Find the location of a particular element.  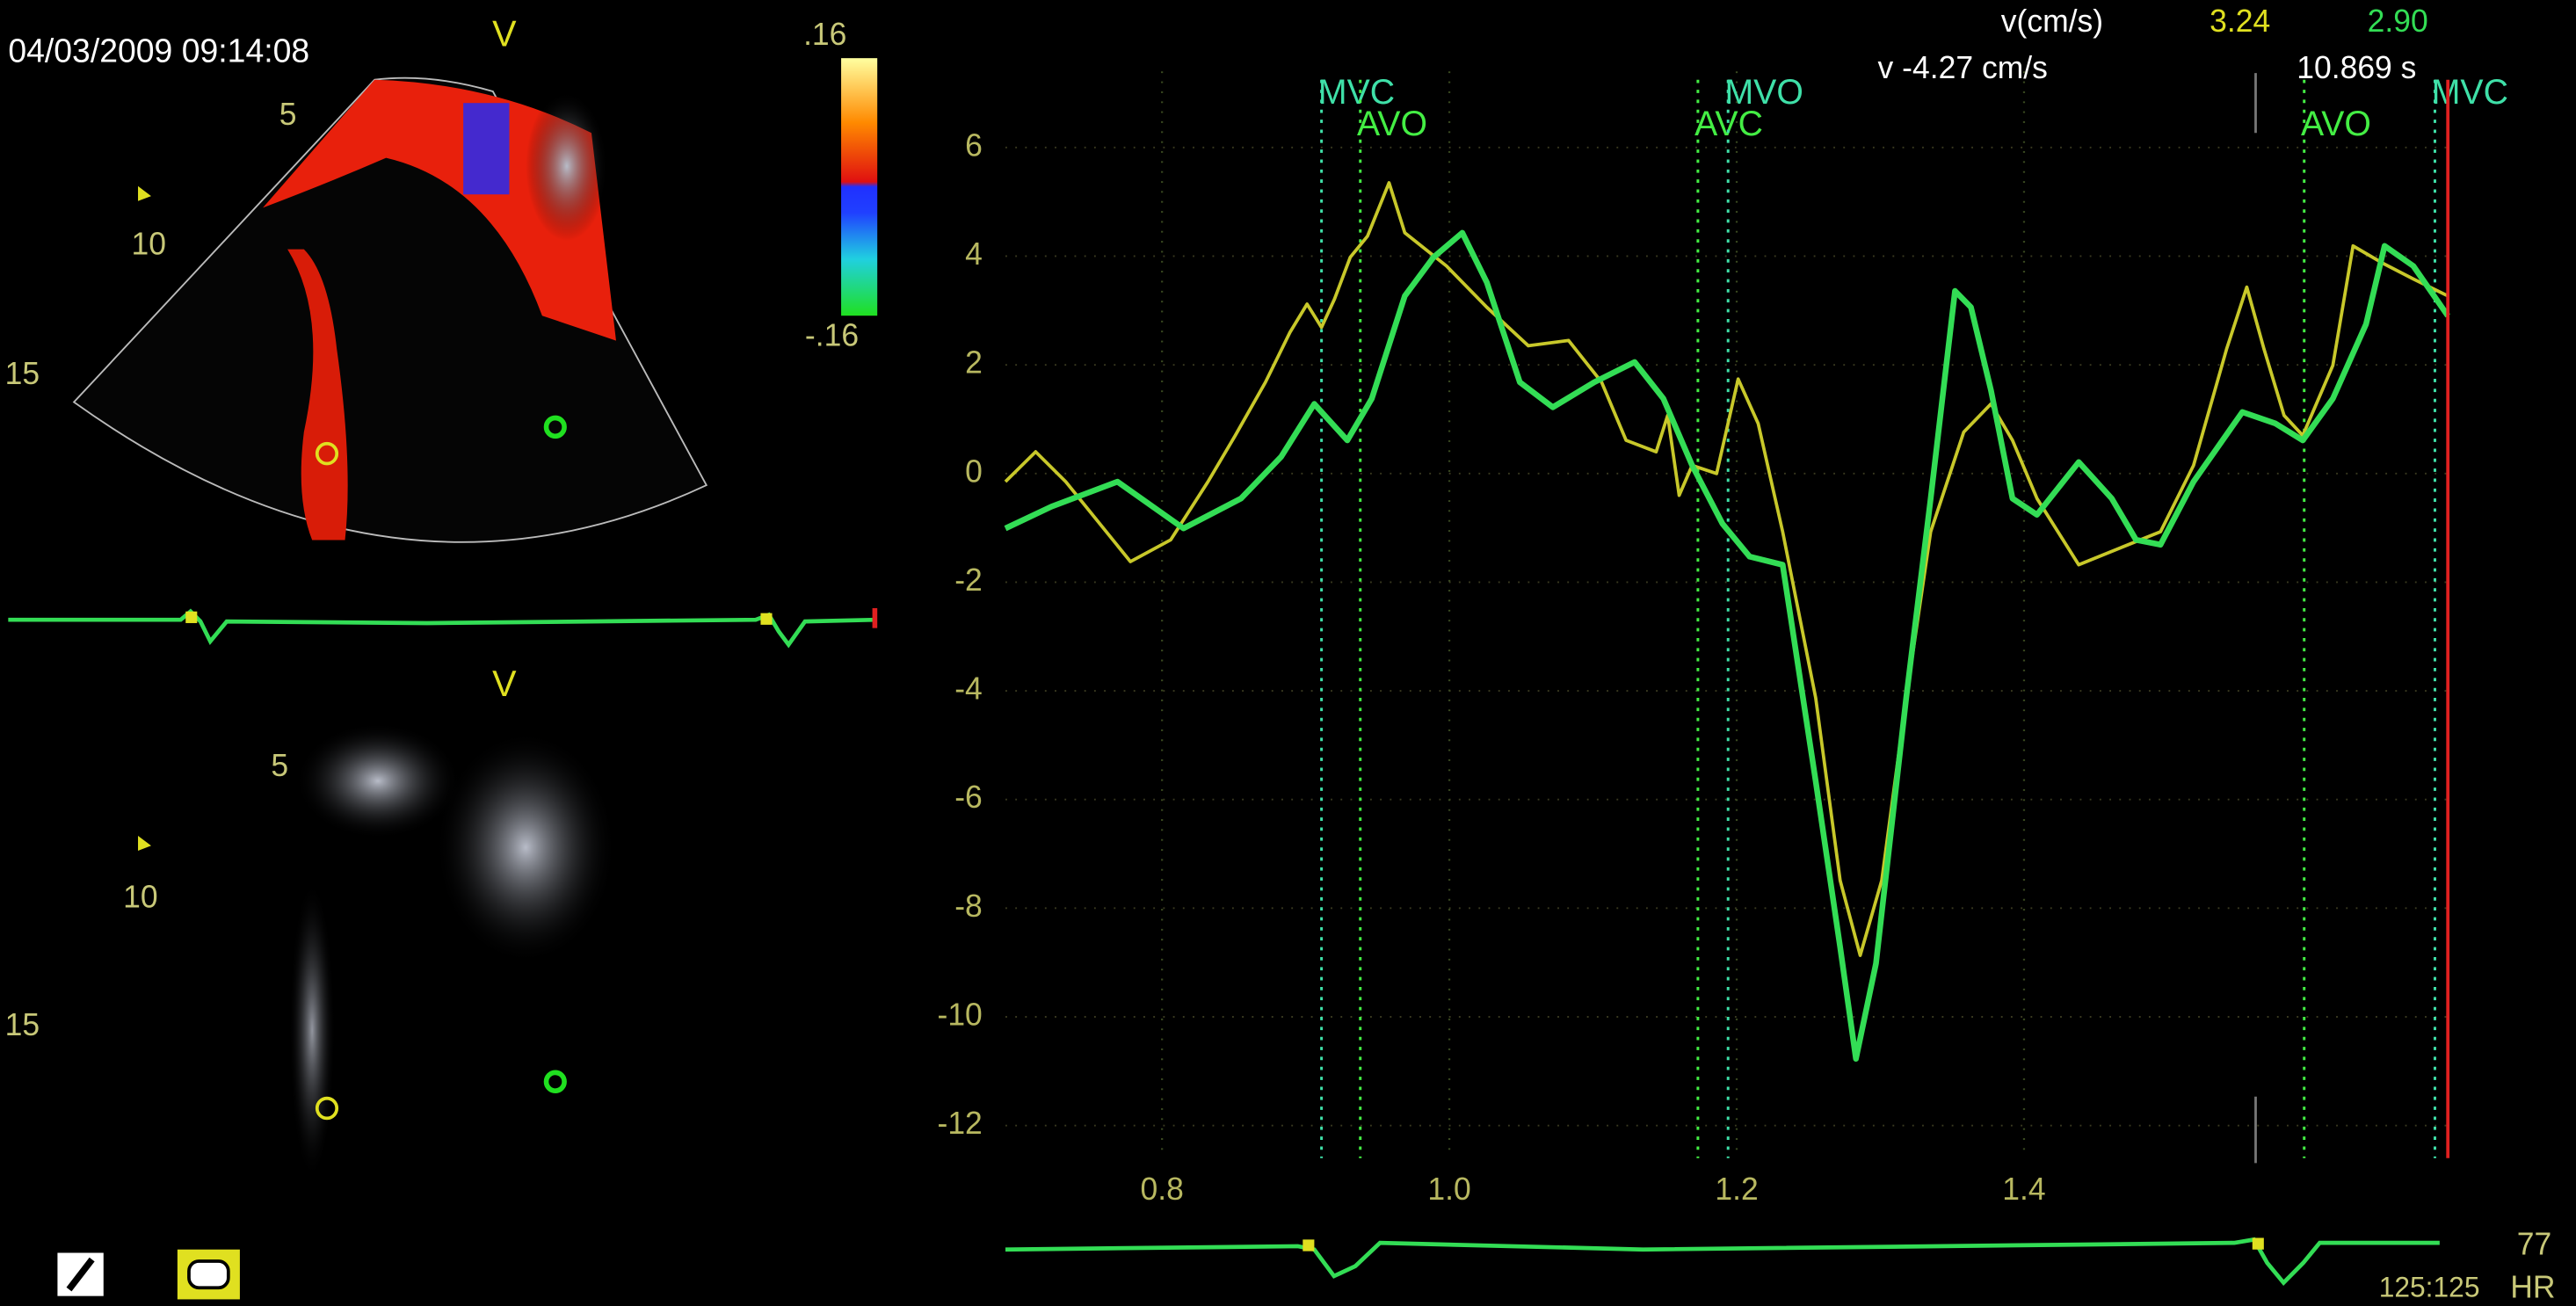

ecg-trace is located at coordinates (1722, 1262).